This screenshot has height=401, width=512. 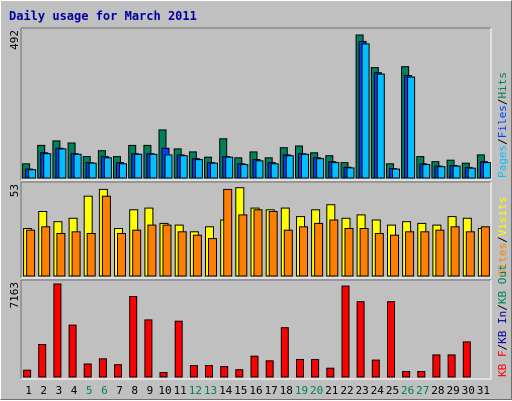 What do you see at coordinates (119, 390) in the screenshot?
I see `day-label-7: 7` at bounding box center [119, 390].